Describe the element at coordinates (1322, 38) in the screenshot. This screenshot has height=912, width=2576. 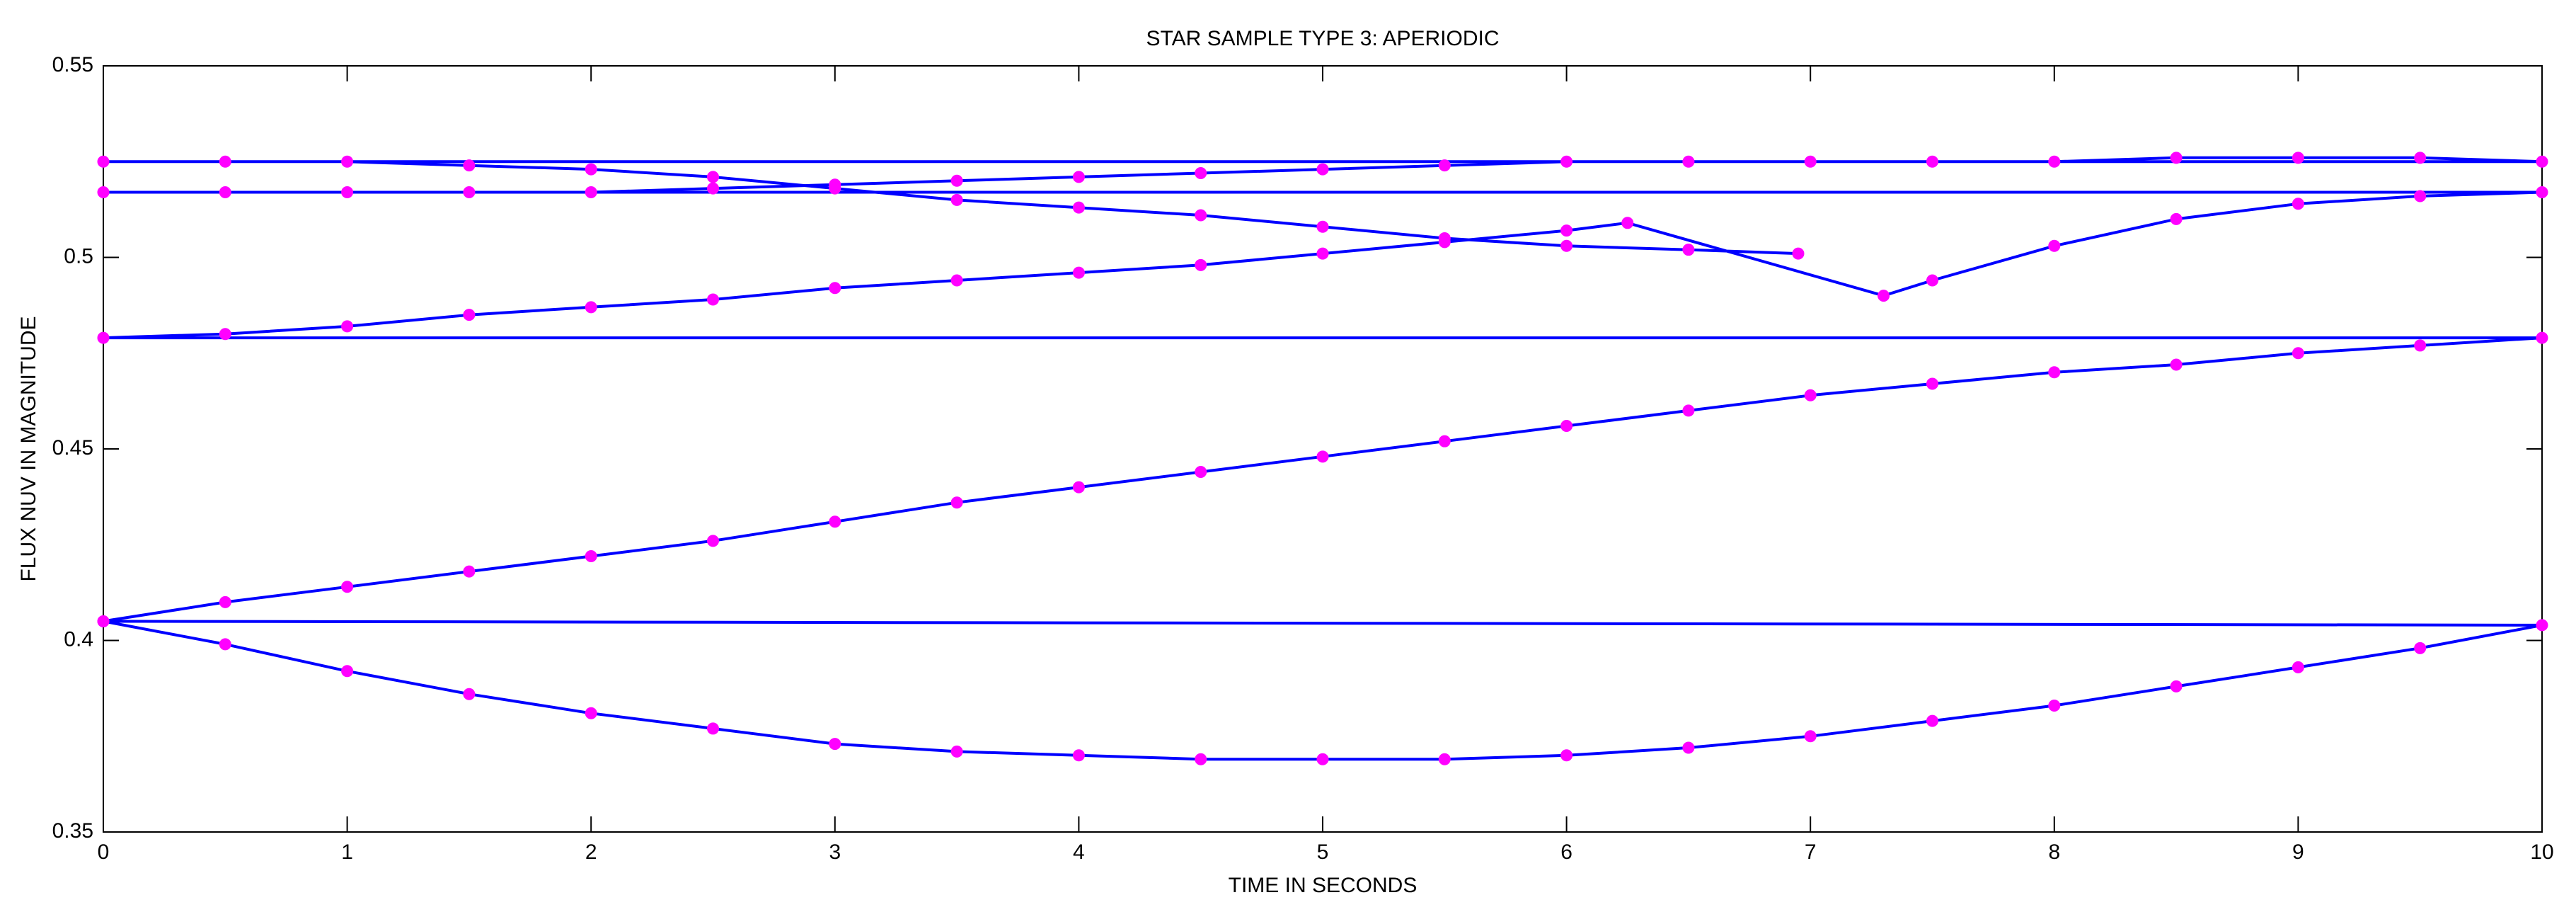
I see `chart-title: STAR SAMPLE TYPE 3: APERIODIC` at that location.